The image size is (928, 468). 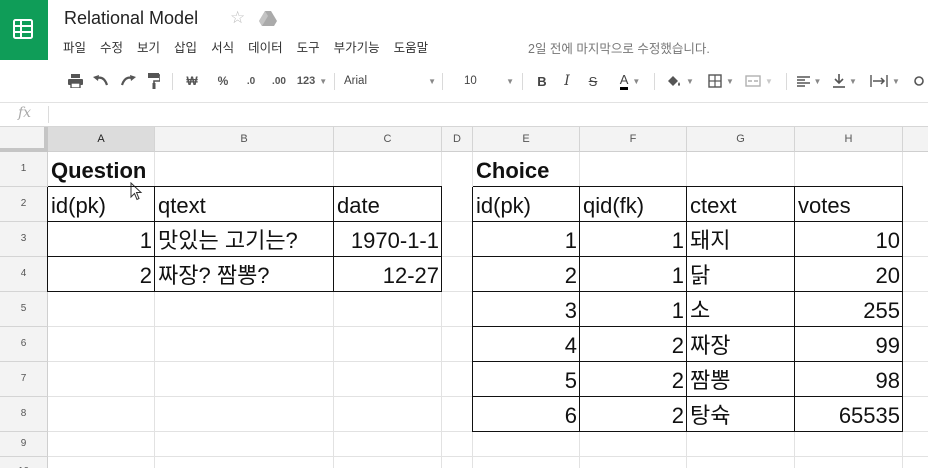 What do you see at coordinates (489, 81) in the screenshot?
I see `font-size-dropdown: 10 ▼` at bounding box center [489, 81].